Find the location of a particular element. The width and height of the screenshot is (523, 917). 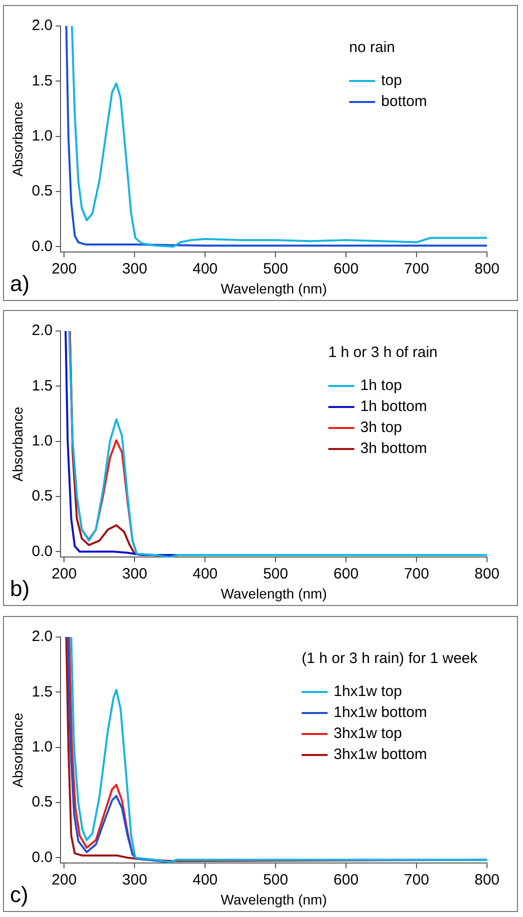

legend-label: 3hx1w top is located at coordinates (368, 733).